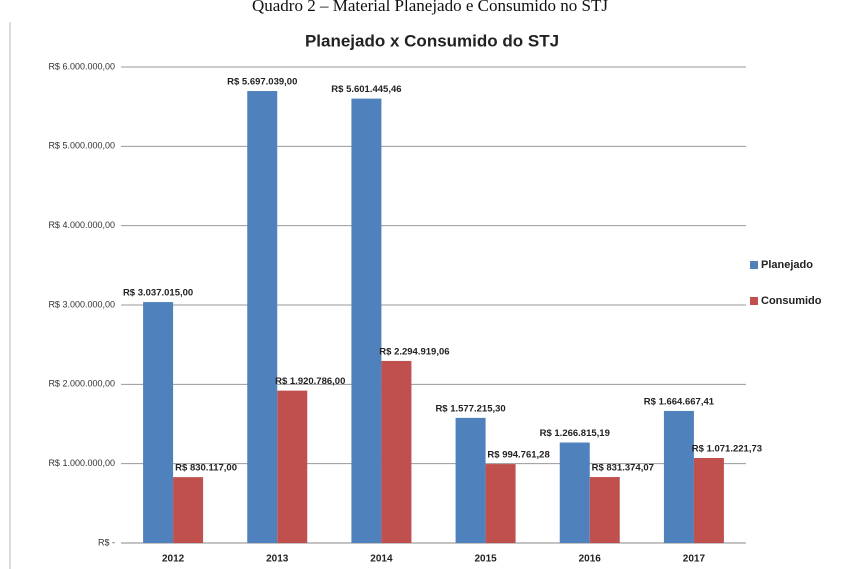  I want to click on value-label: R$ 3.037.015,00, so click(158, 293).